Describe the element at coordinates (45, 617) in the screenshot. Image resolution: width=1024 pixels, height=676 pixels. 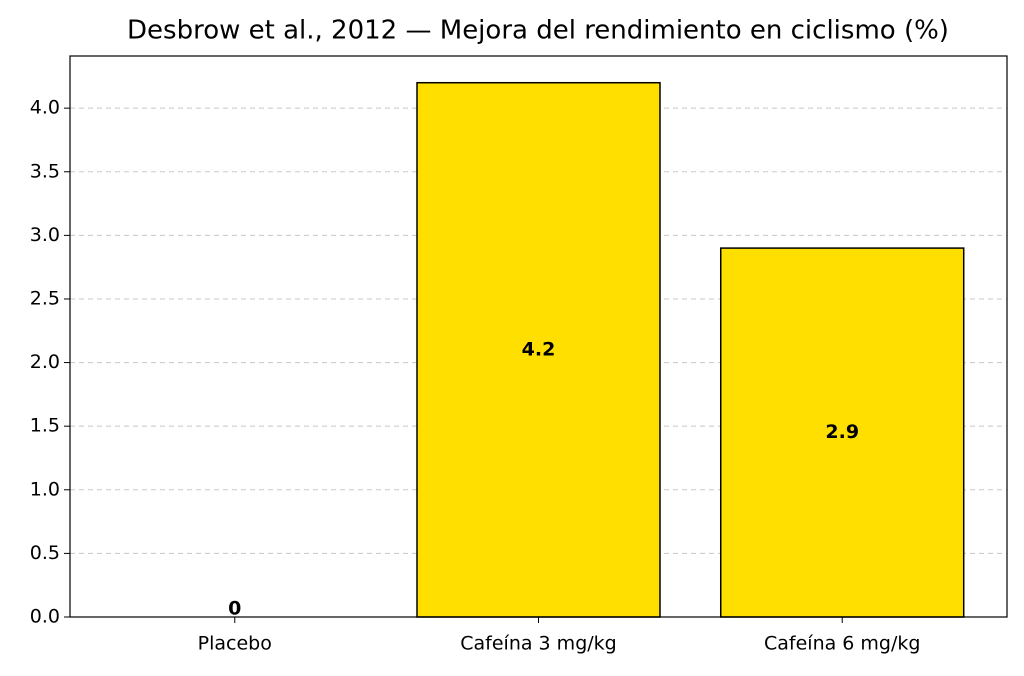
I see `y-tick-label: 0.0` at that location.